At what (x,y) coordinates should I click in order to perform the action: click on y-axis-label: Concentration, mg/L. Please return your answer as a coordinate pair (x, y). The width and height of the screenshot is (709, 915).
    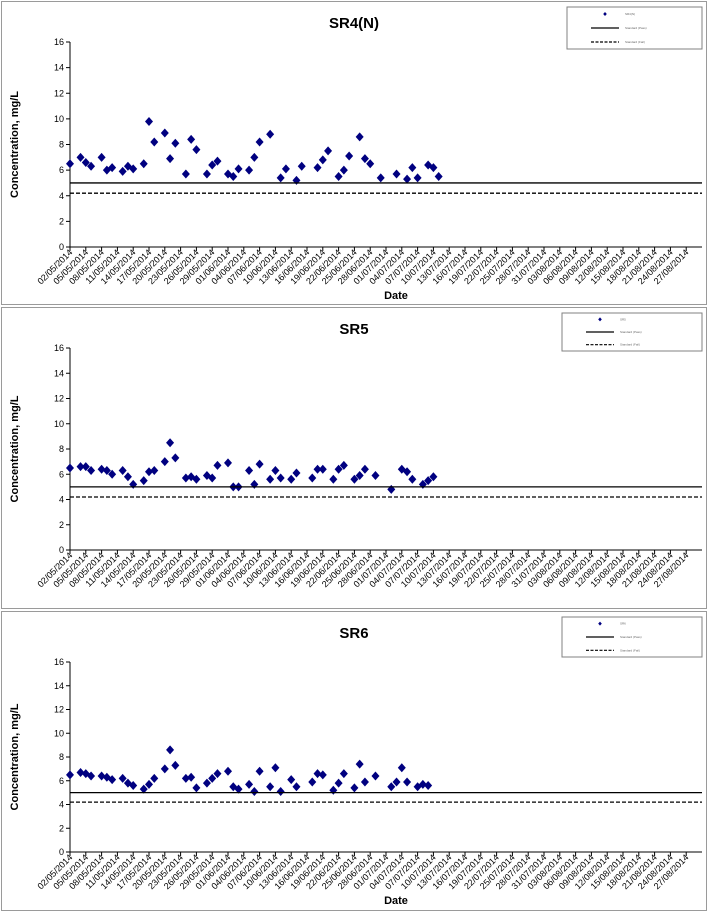
    Looking at the image, I should click on (15, 144).